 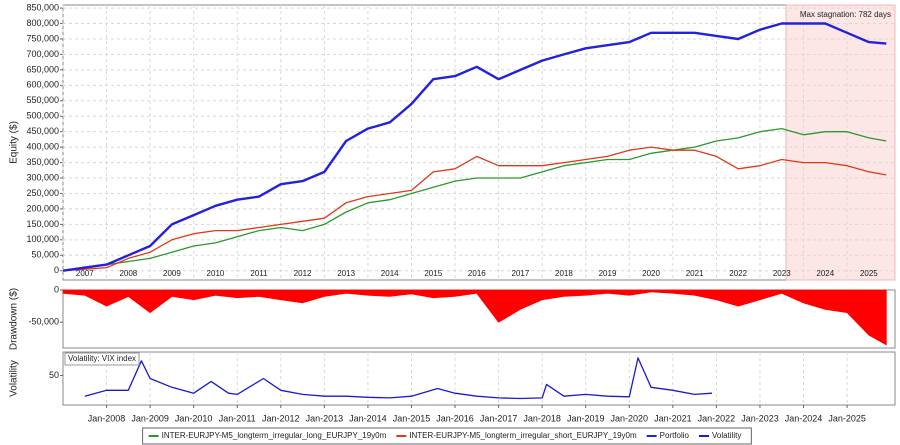 I want to click on y-axis-label: Equity ($), so click(x=14, y=142).